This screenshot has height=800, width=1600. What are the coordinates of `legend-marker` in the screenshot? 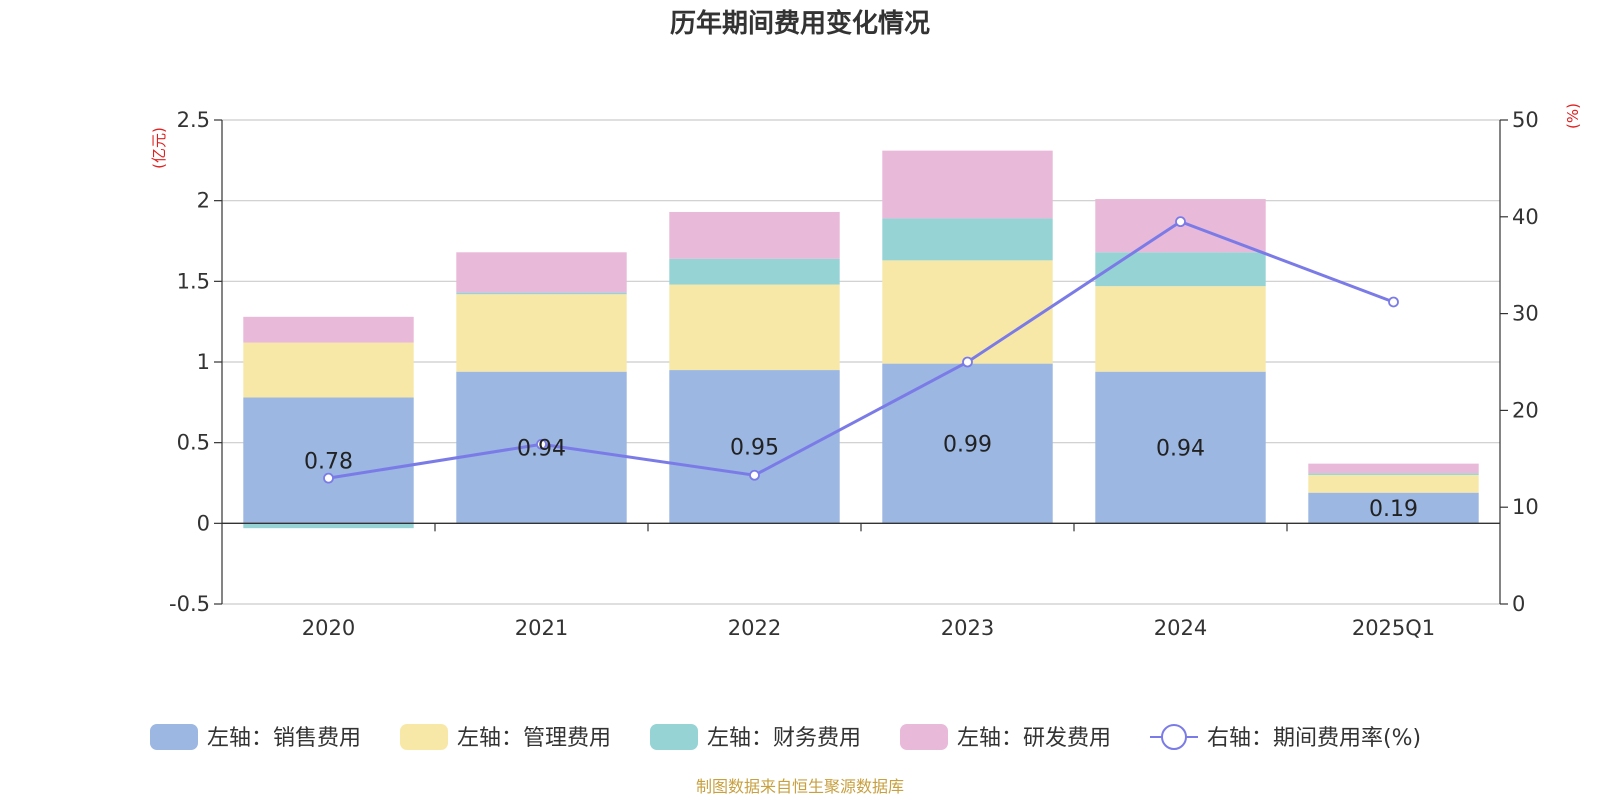 It's located at (1174, 737).